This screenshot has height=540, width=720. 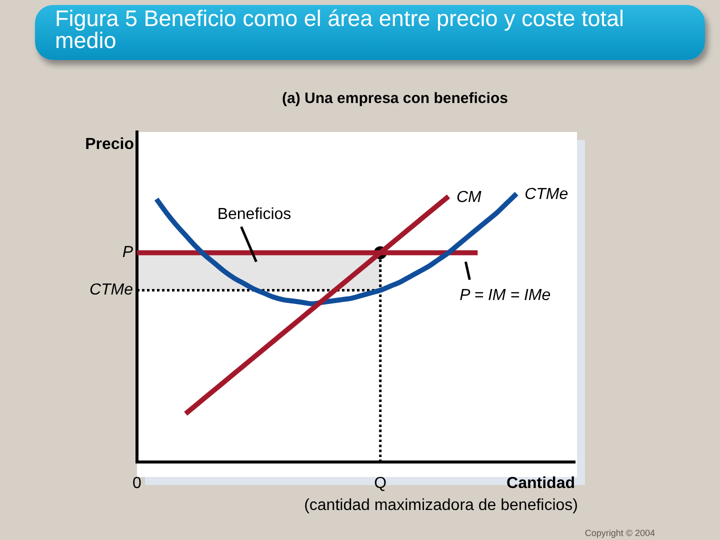 What do you see at coordinates (128, 253) in the screenshot?
I see `annotation: P` at bounding box center [128, 253].